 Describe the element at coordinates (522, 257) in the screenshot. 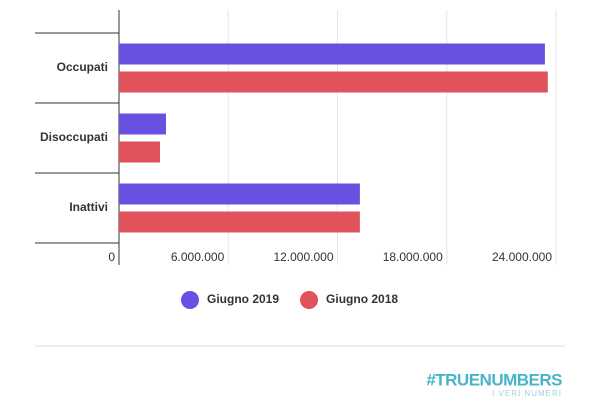

I see `x-tick-label: 24.000.000` at that location.